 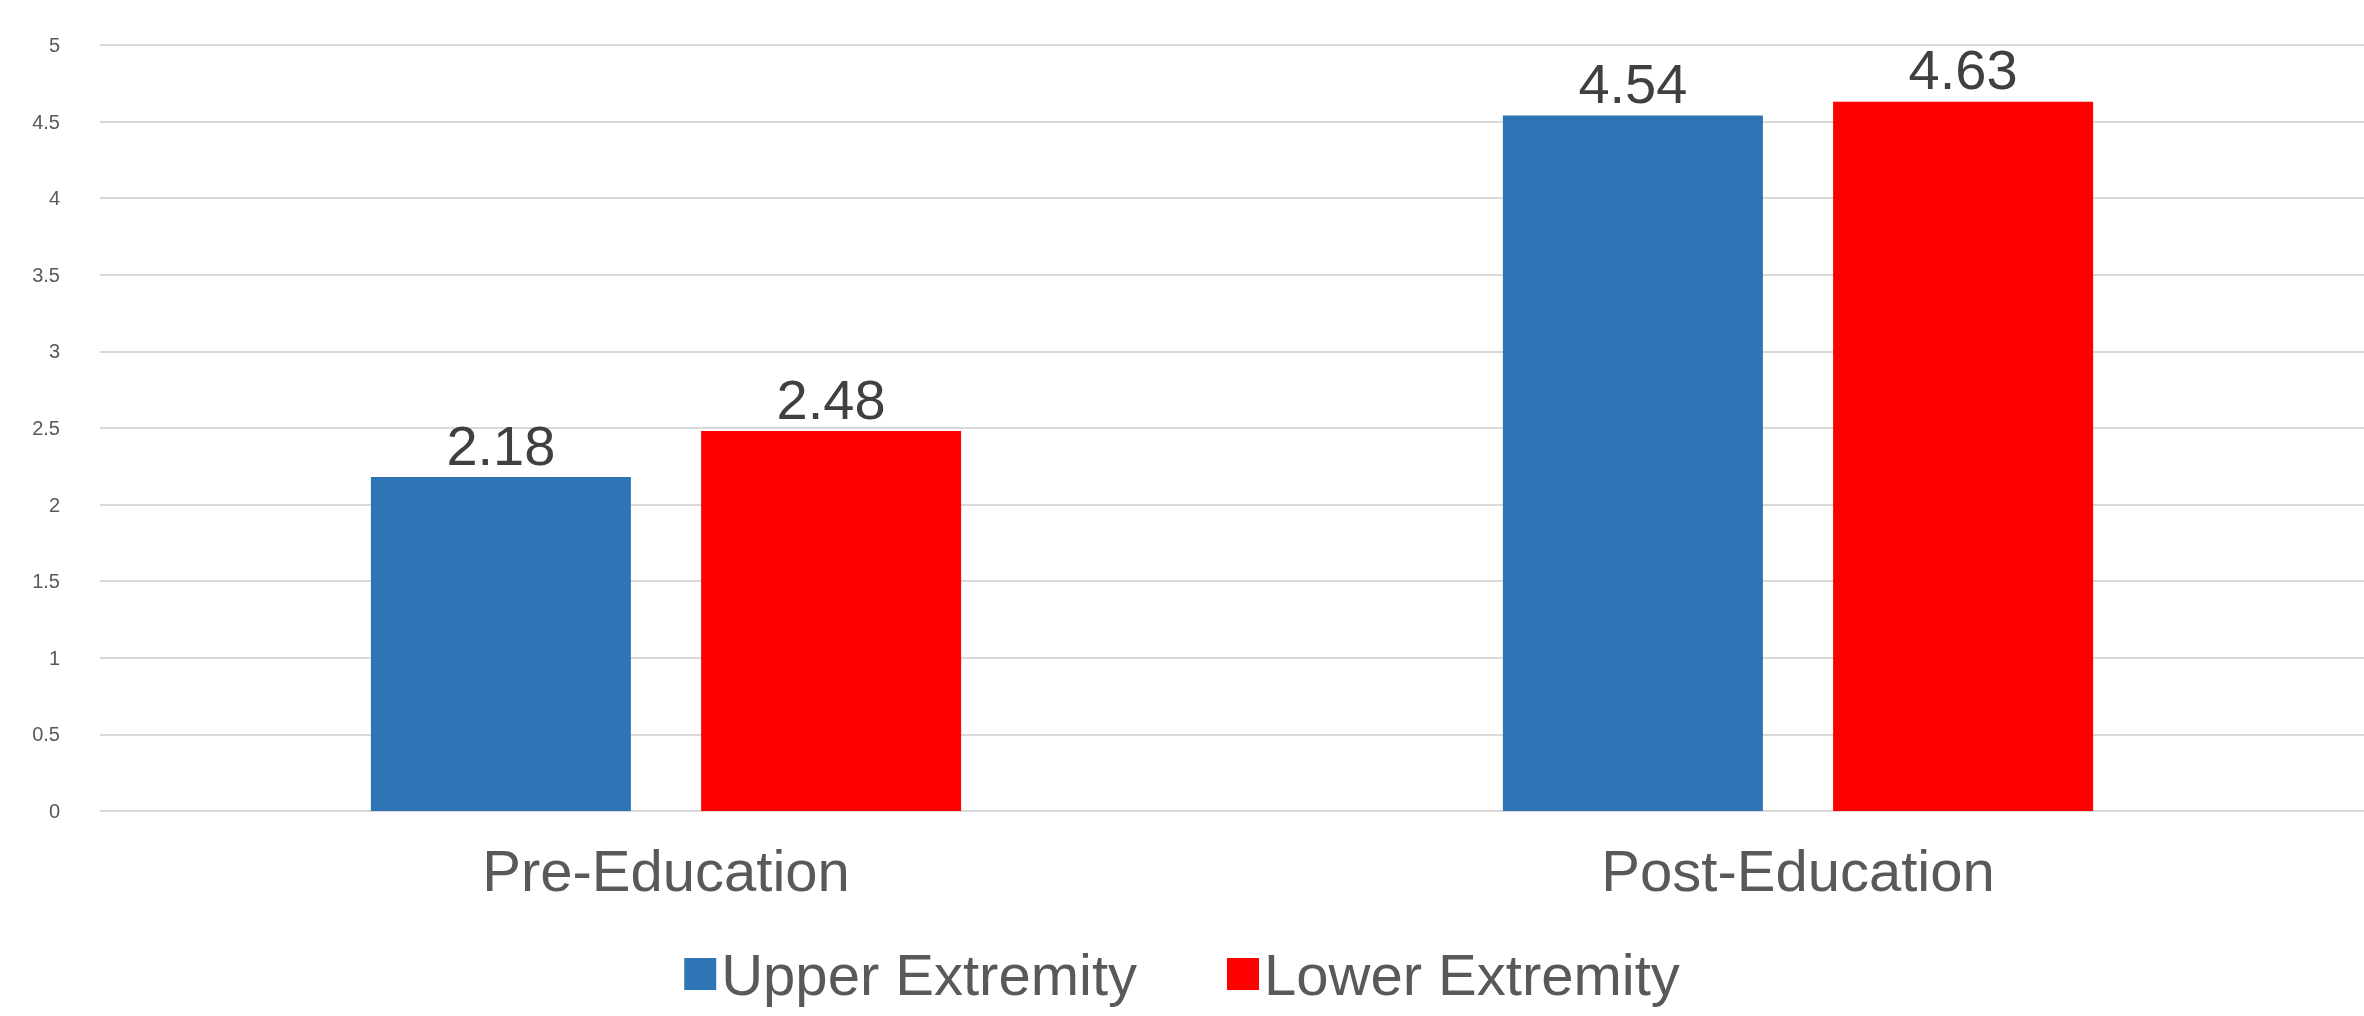 I want to click on y-tick-label: 4.5, so click(x=46, y=121).